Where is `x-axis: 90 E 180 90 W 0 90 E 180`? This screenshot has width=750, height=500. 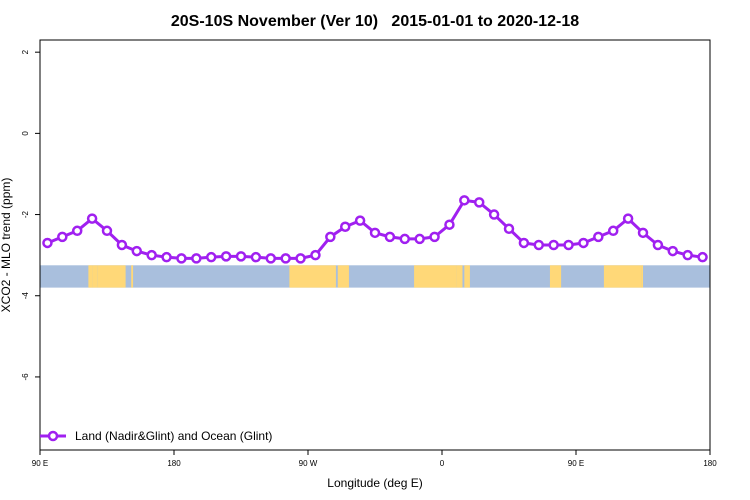 x-axis: 90 E 180 90 W 0 90 E 180 is located at coordinates (374, 459).